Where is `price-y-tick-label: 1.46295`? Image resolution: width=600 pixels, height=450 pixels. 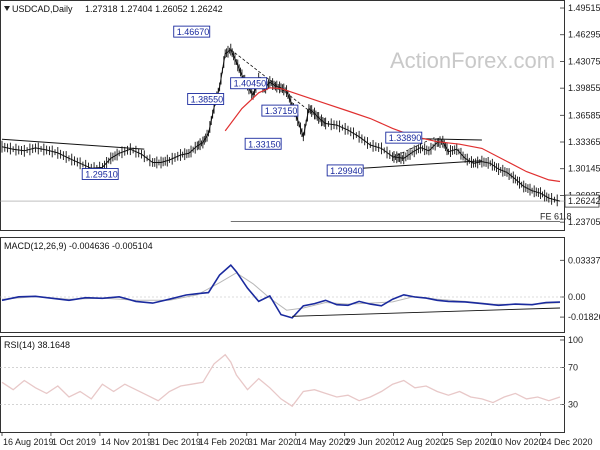
price-y-tick-label: 1.46295 is located at coordinates (584, 35).